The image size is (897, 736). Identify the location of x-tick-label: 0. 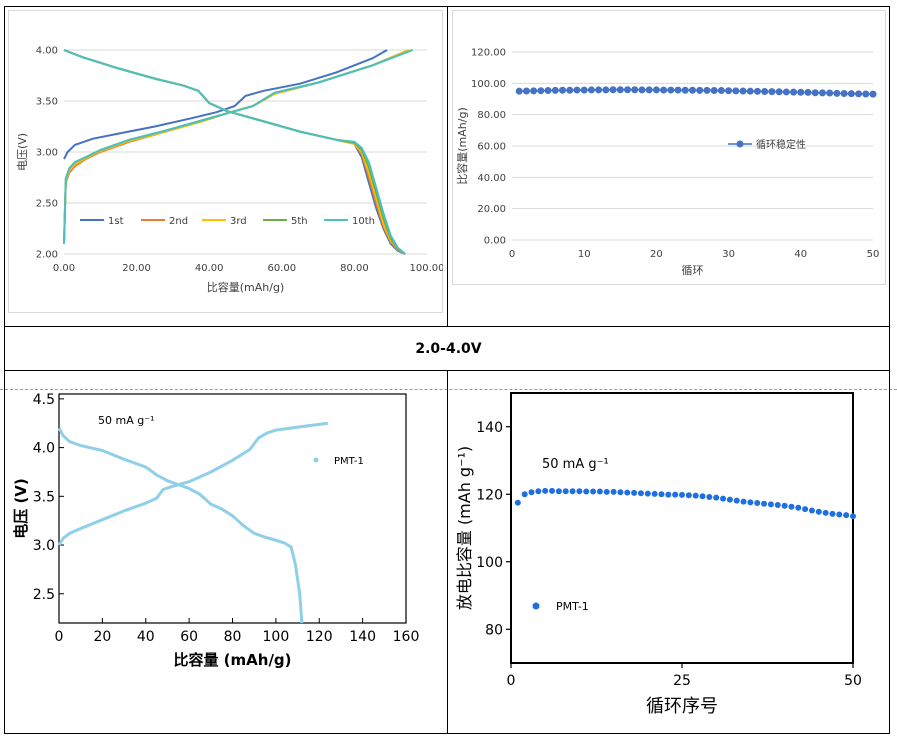
(59, 637).